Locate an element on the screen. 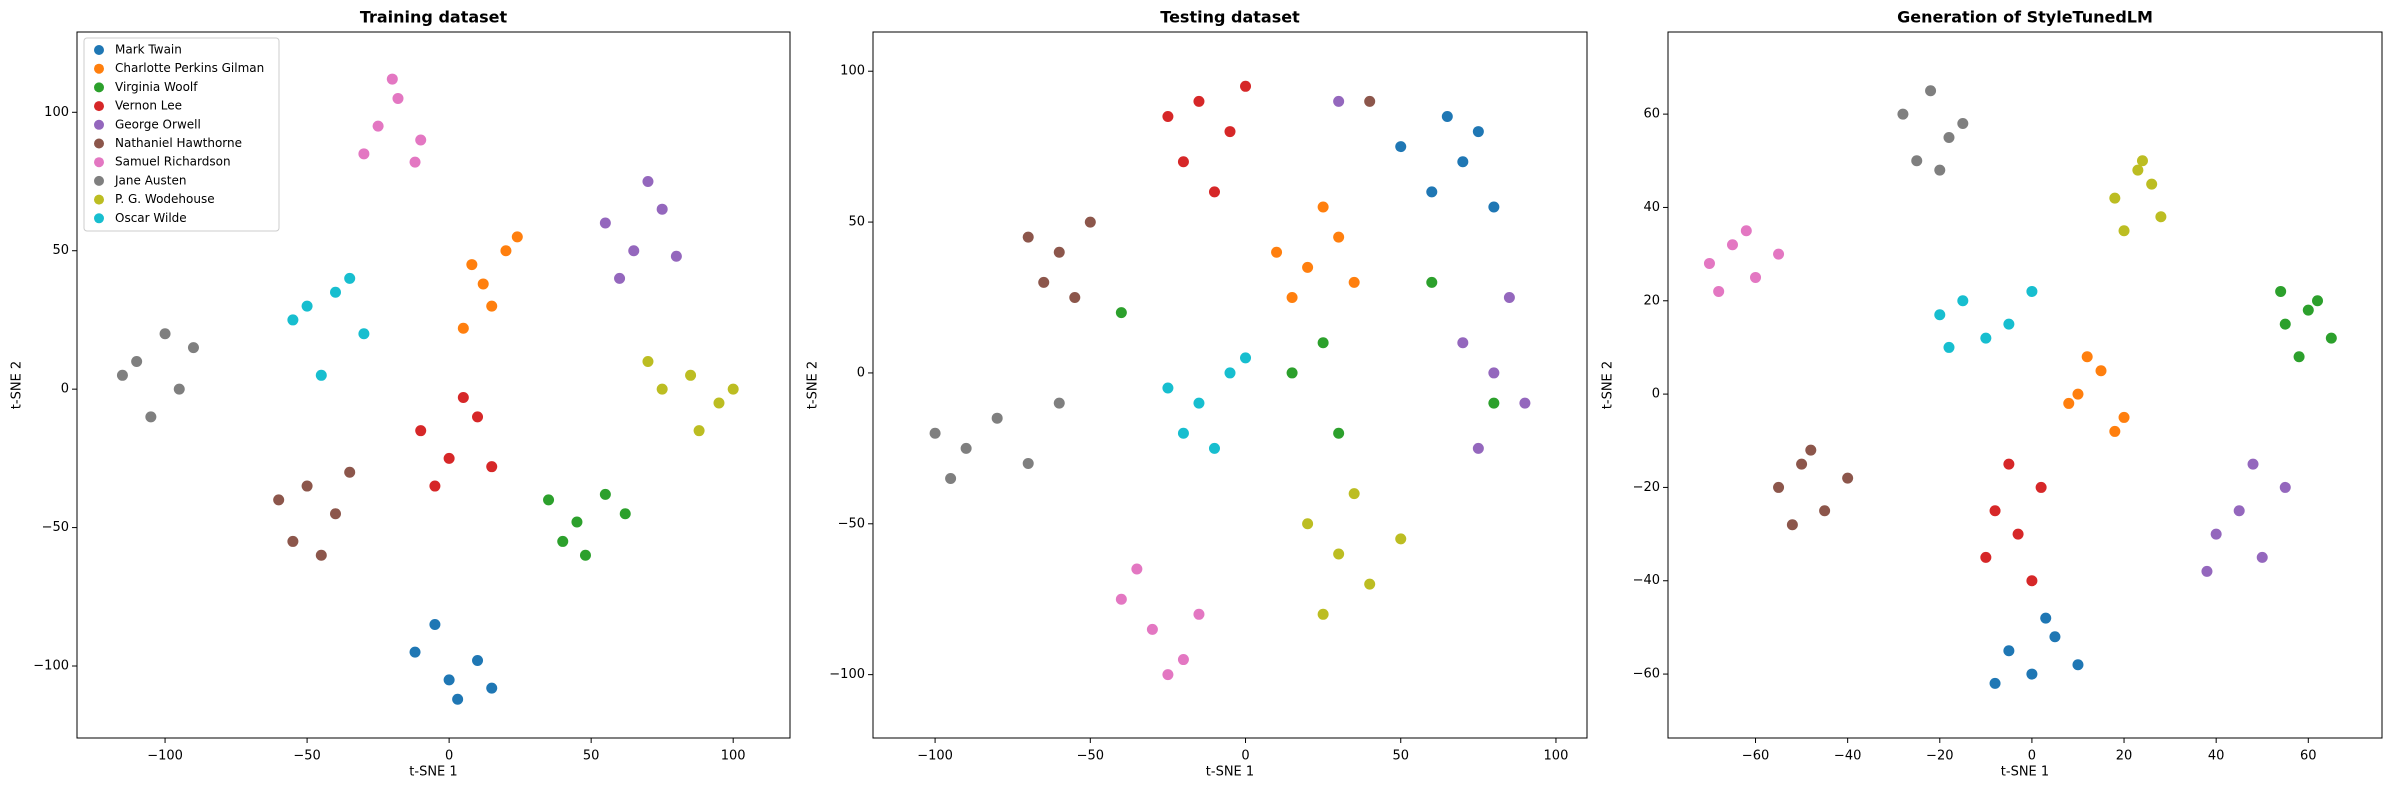 This screenshot has height=790, width=2390. x-tick-label: −50 is located at coordinates (1090, 756).